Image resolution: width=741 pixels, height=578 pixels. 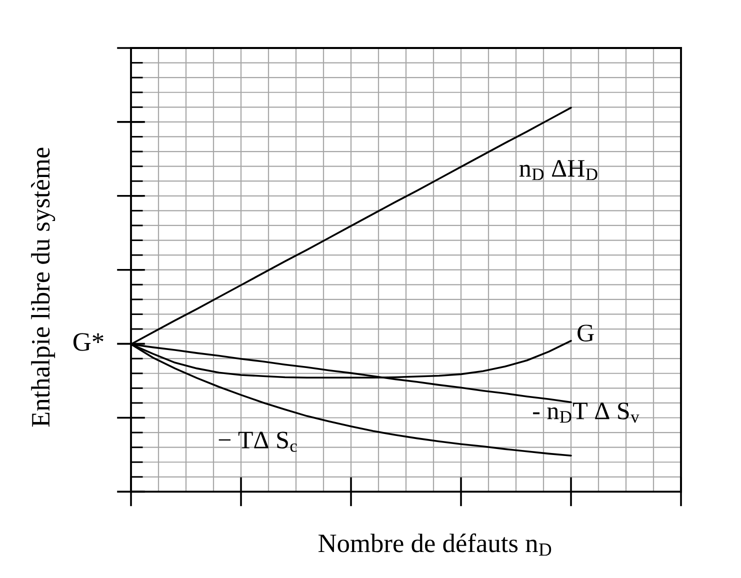 I want to click on series-label: n$_{D}$ ΔH$_{D}$, so click(x=558, y=170).